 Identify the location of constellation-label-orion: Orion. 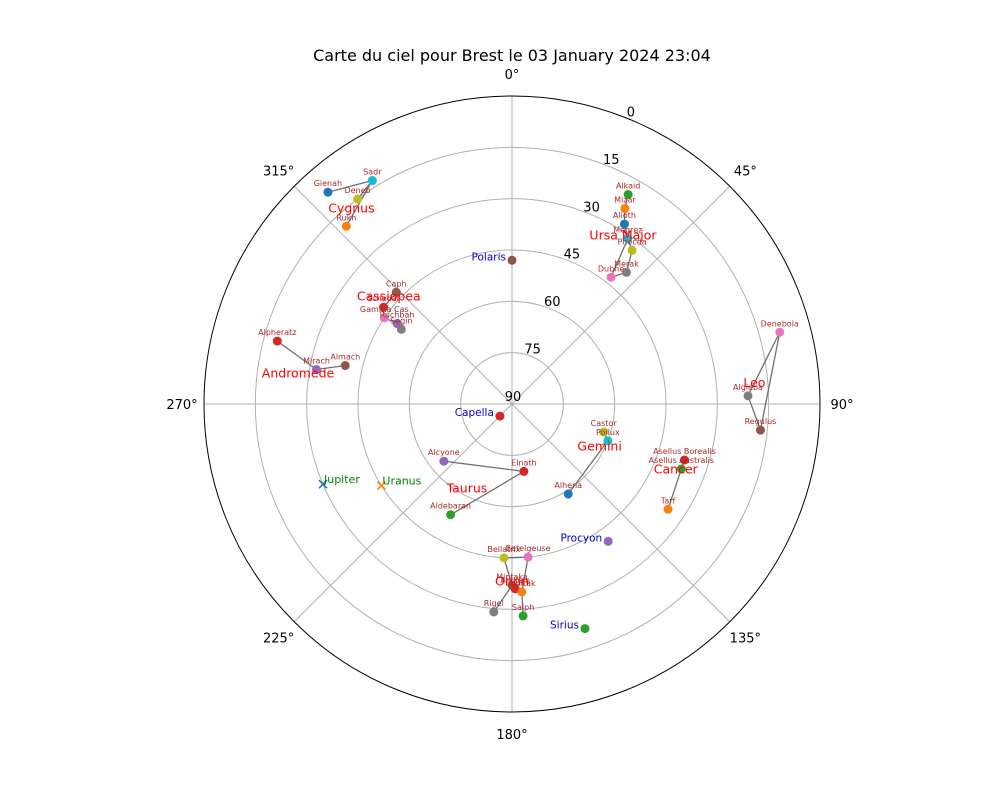
(512, 580).